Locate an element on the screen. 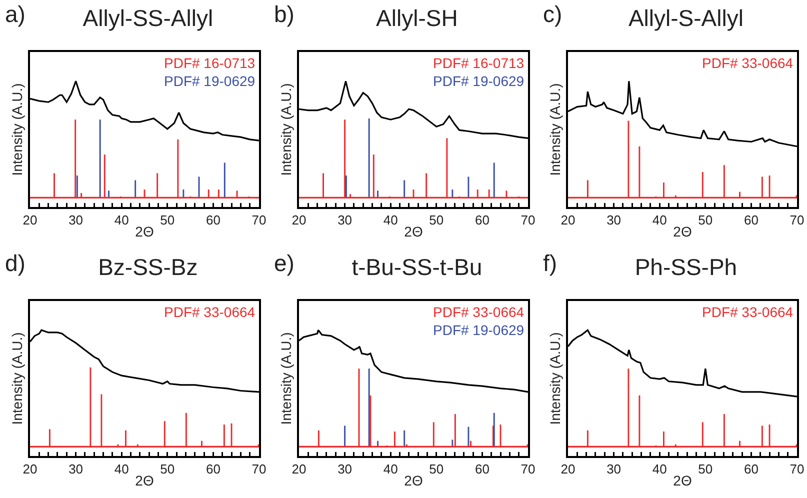 This screenshot has height=498, width=807. text: a) is located at coordinates (15, 14).